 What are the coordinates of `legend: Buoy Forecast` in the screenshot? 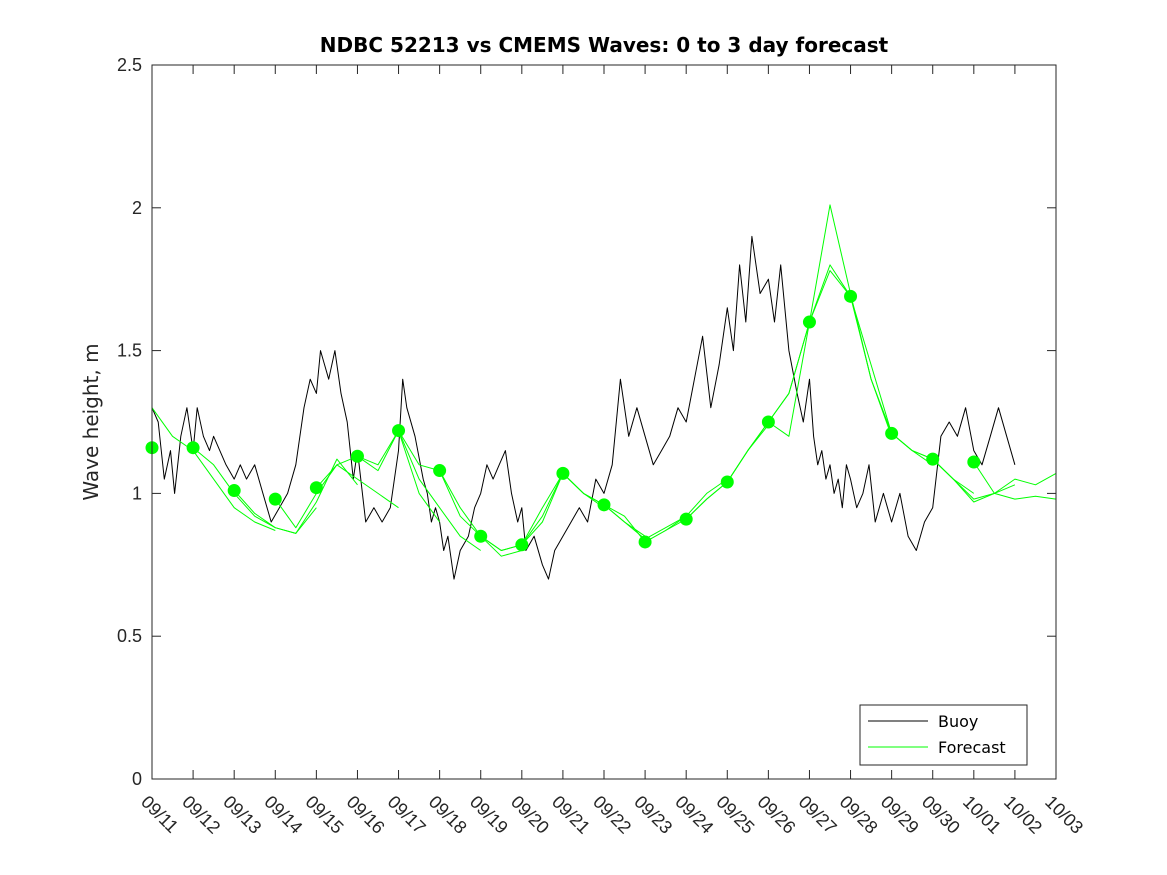 It's located at (943, 735).